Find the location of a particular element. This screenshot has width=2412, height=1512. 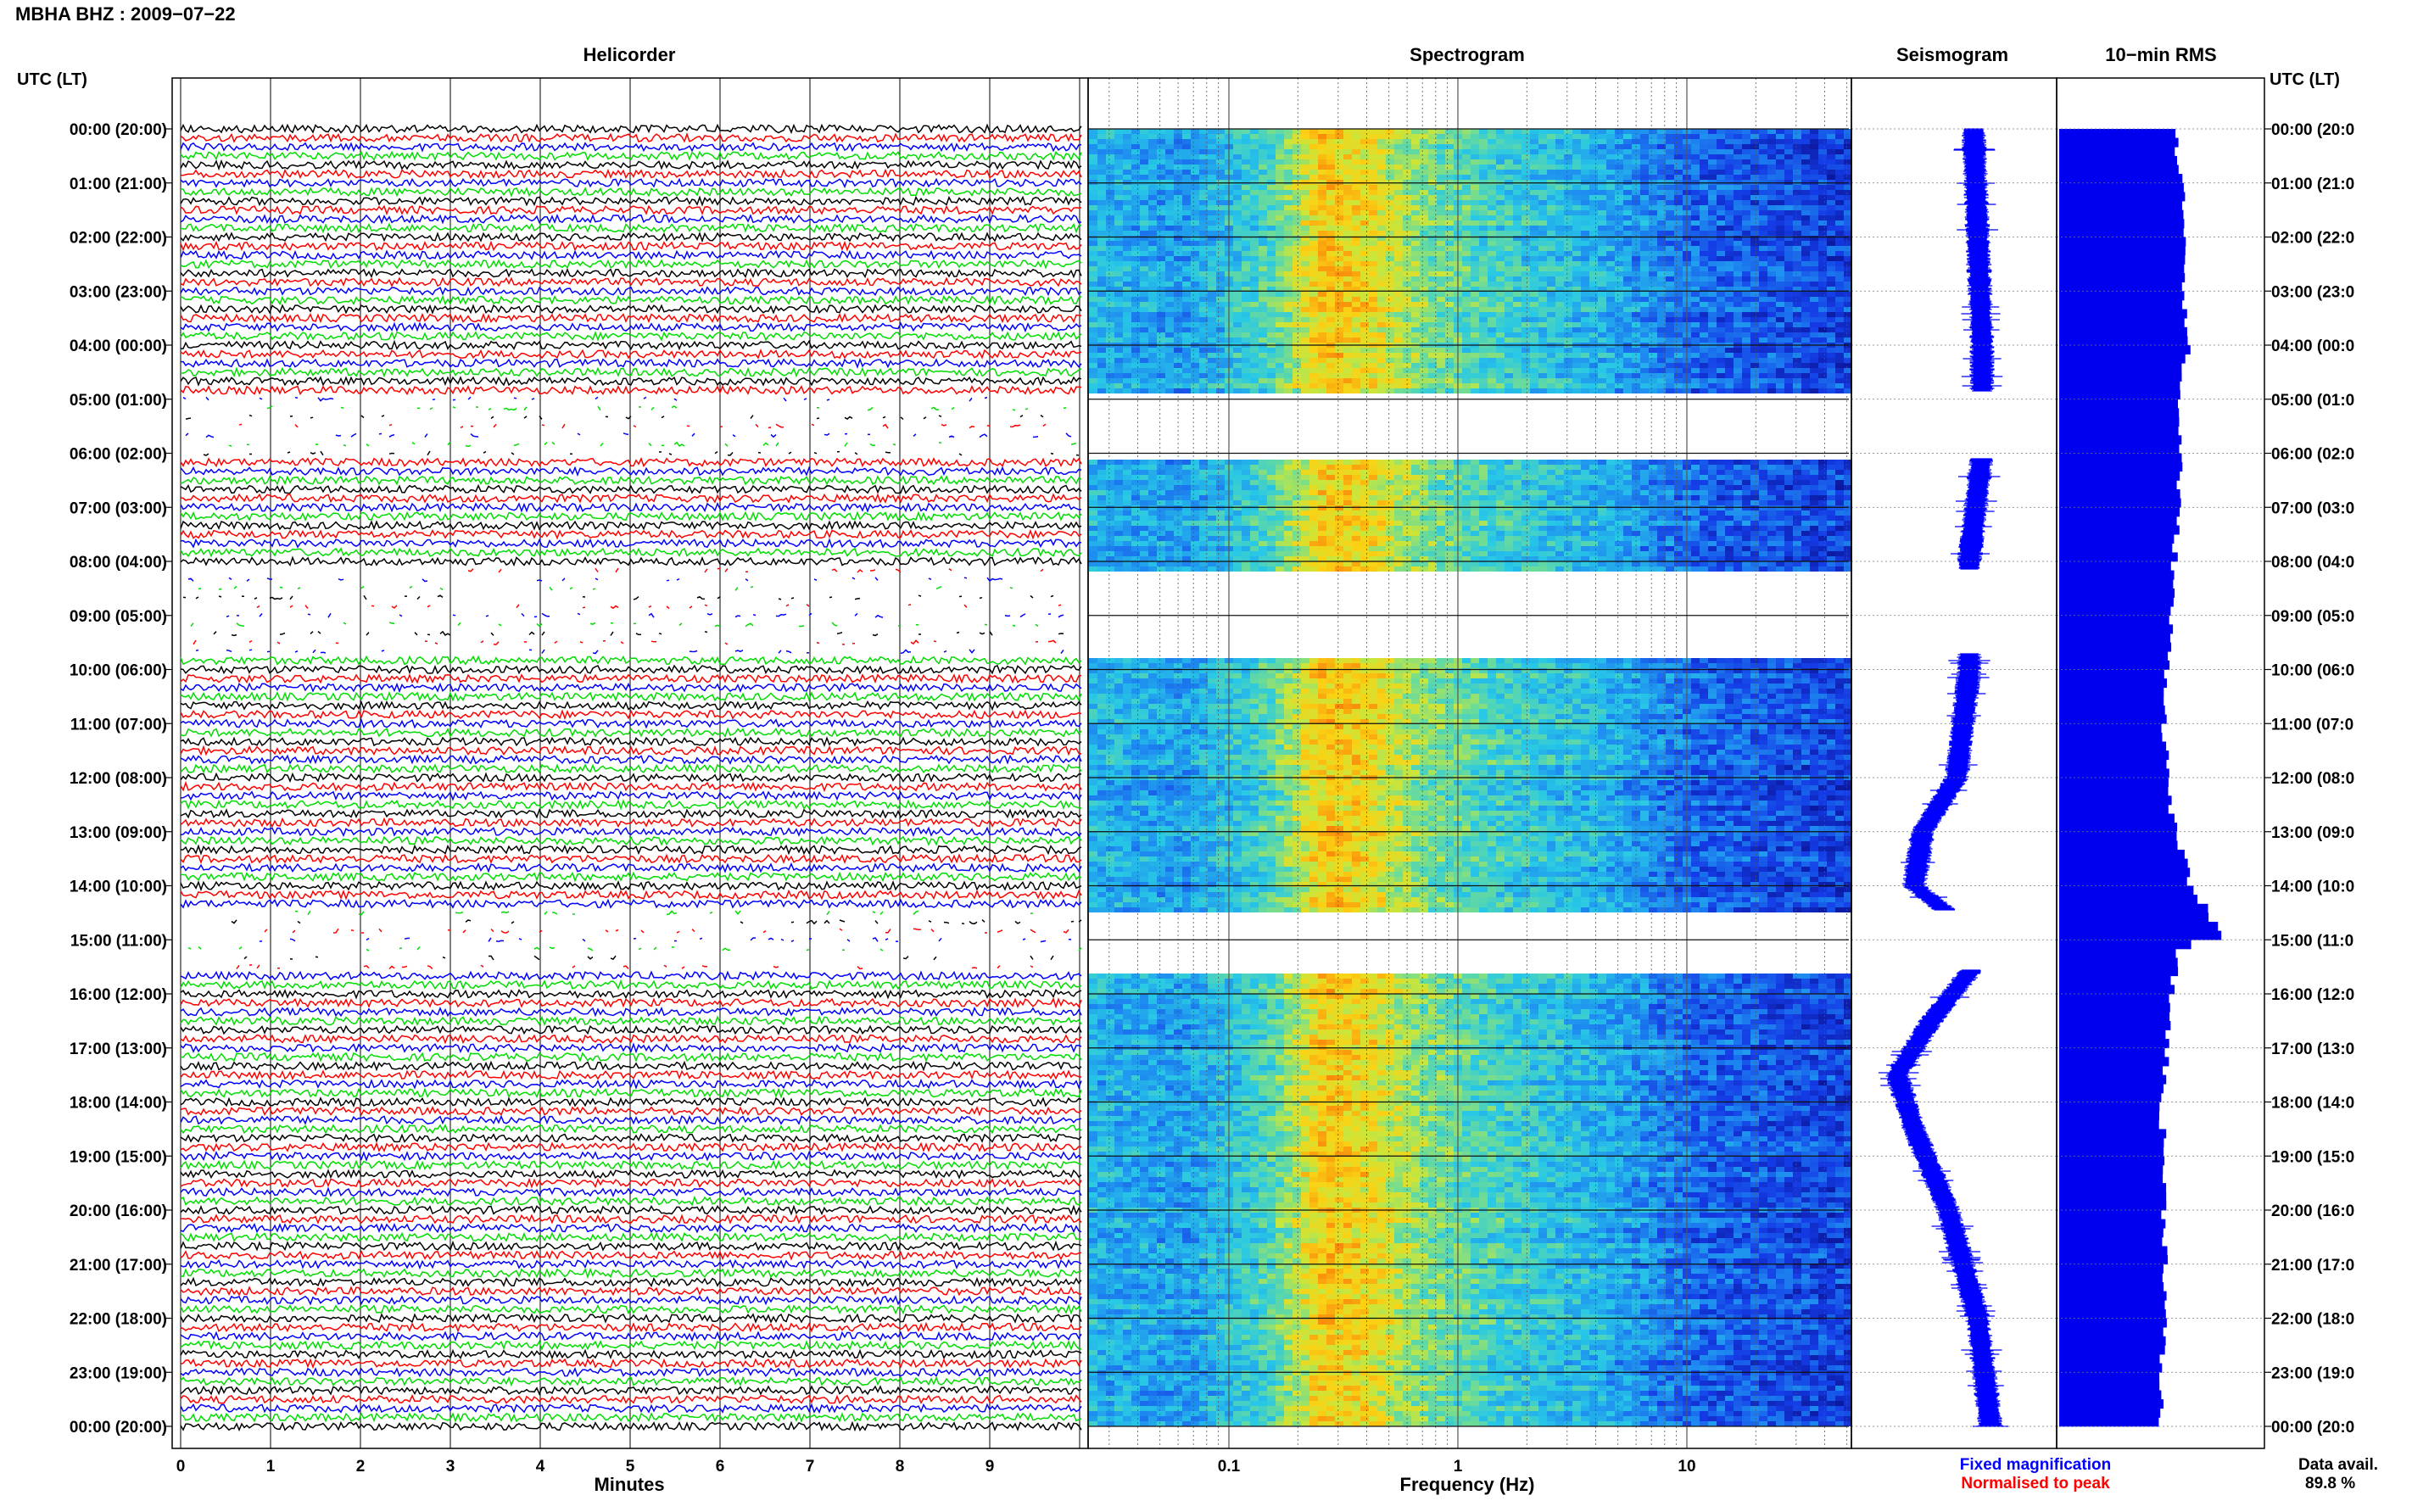

seismogram-panel-title: Seismogram is located at coordinates (1952, 54).